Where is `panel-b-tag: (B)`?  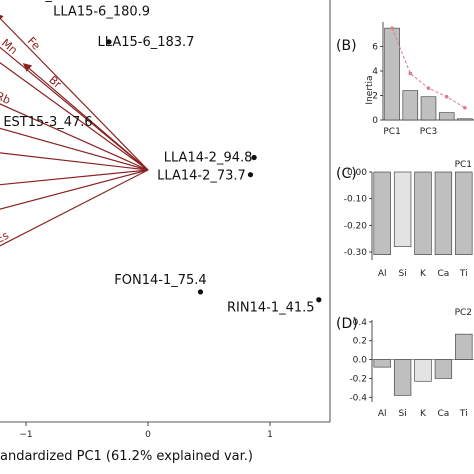
panel-b-tag: (B) is located at coordinates (346, 46).